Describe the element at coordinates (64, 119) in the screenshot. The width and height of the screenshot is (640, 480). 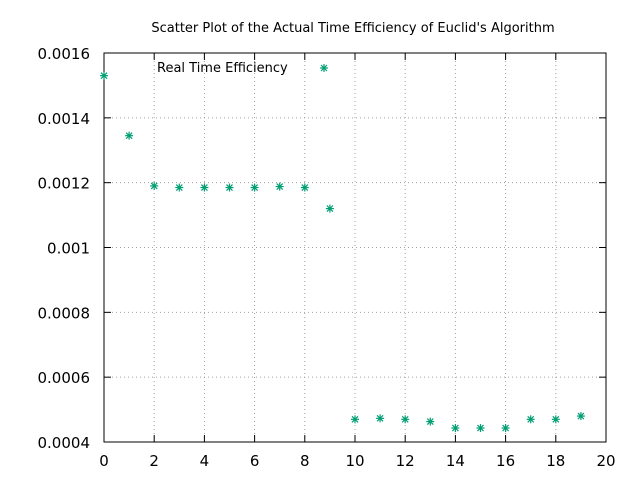
I see `y-tick-label: 0.0014` at that location.